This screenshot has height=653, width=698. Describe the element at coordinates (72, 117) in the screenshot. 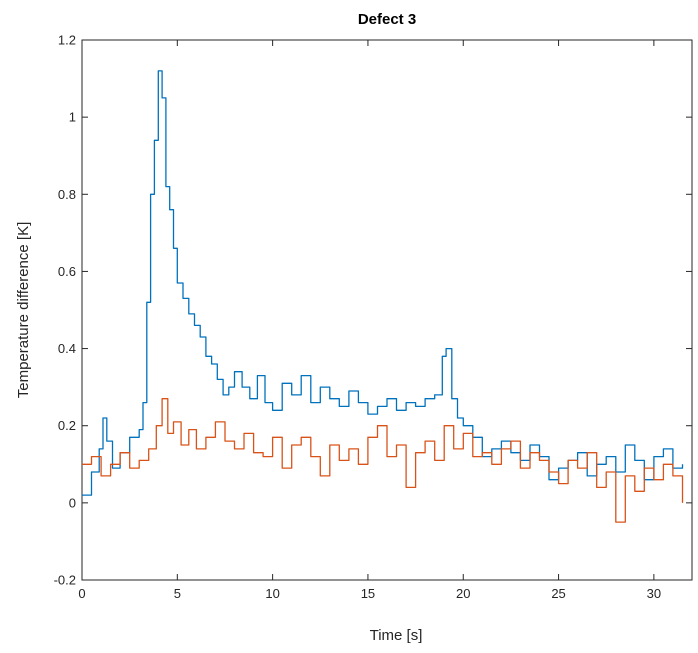

I see `y-tick-label: 1` at that location.